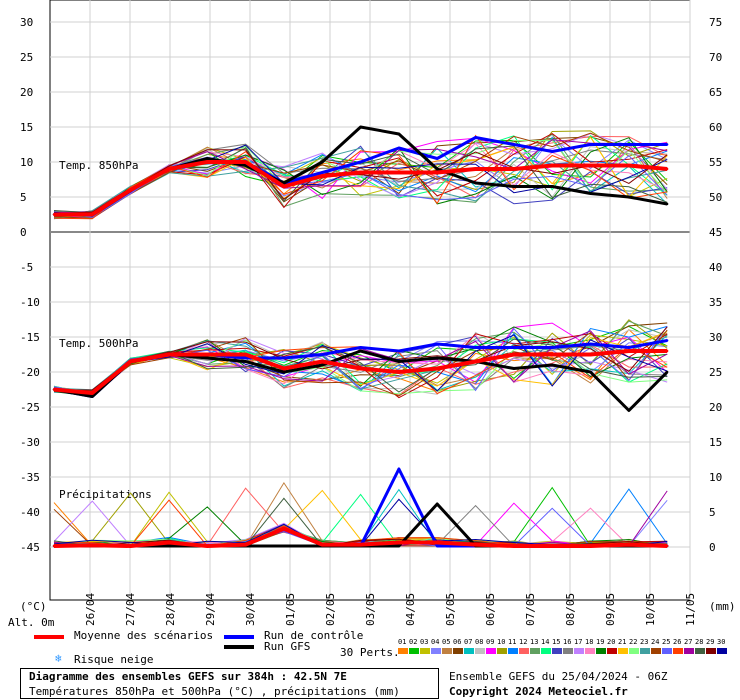 The width and height of the screenshot is (740, 700). What do you see at coordinates (450, 609) in the screenshot?
I see `date-tick-label: 05/05` at bounding box center [450, 609].